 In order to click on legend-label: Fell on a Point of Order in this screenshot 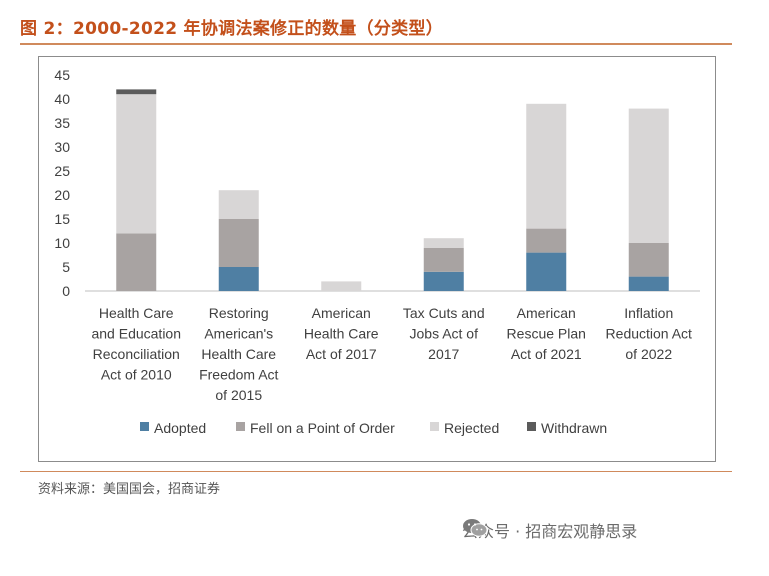, I will do `click(322, 428)`.